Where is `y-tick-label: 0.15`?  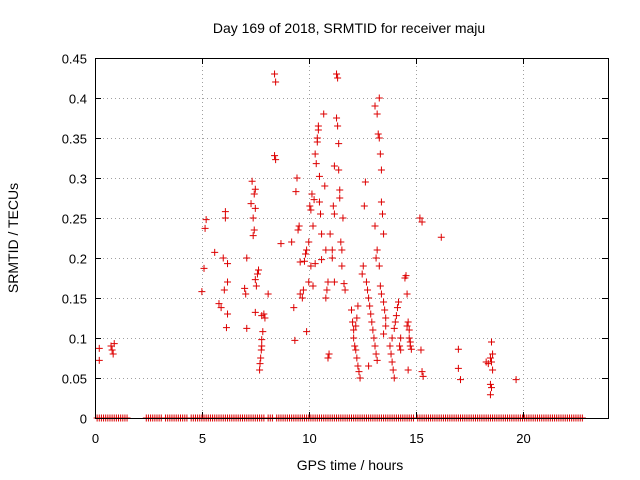 y-tick-label: 0.15 is located at coordinates (74, 299).